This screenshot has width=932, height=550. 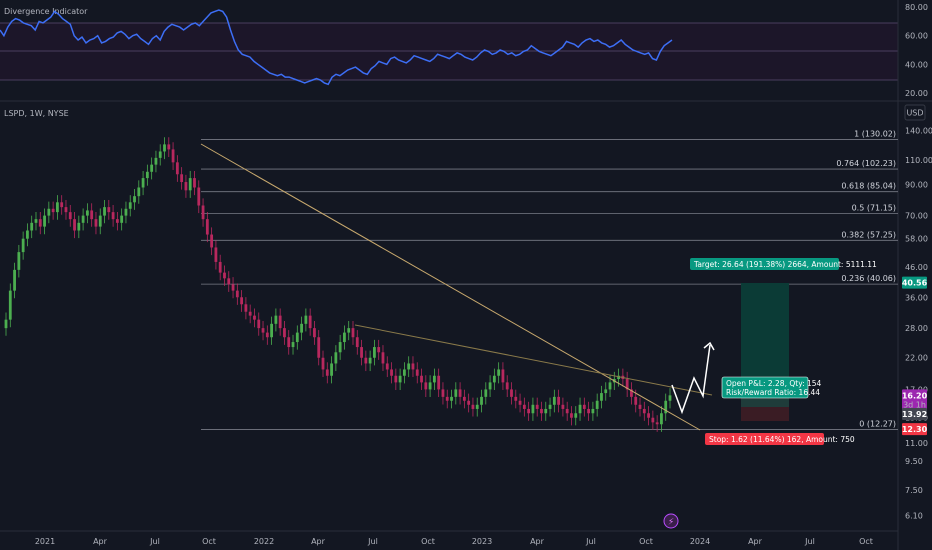 I want to click on projection-path, so click(x=691, y=379).